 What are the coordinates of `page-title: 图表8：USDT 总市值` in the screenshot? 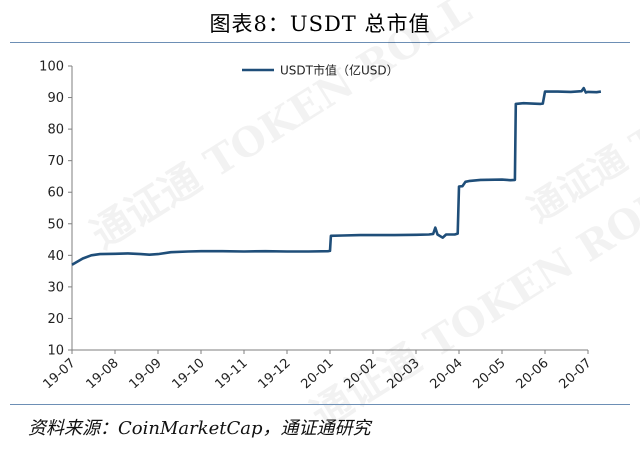 It's located at (320, 24).